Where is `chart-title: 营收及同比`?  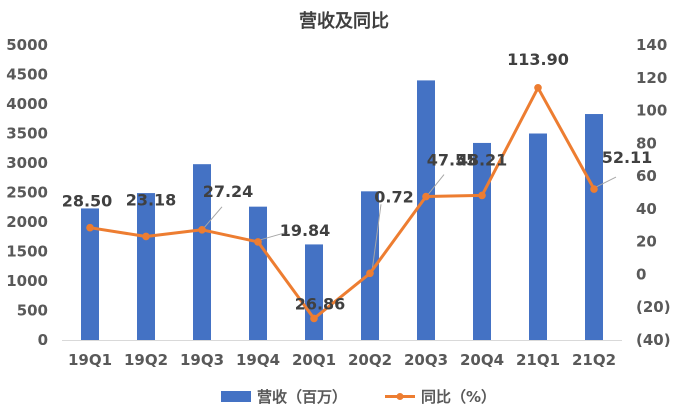 chart-title: 营收及同比 is located at coordinates (344, 21).